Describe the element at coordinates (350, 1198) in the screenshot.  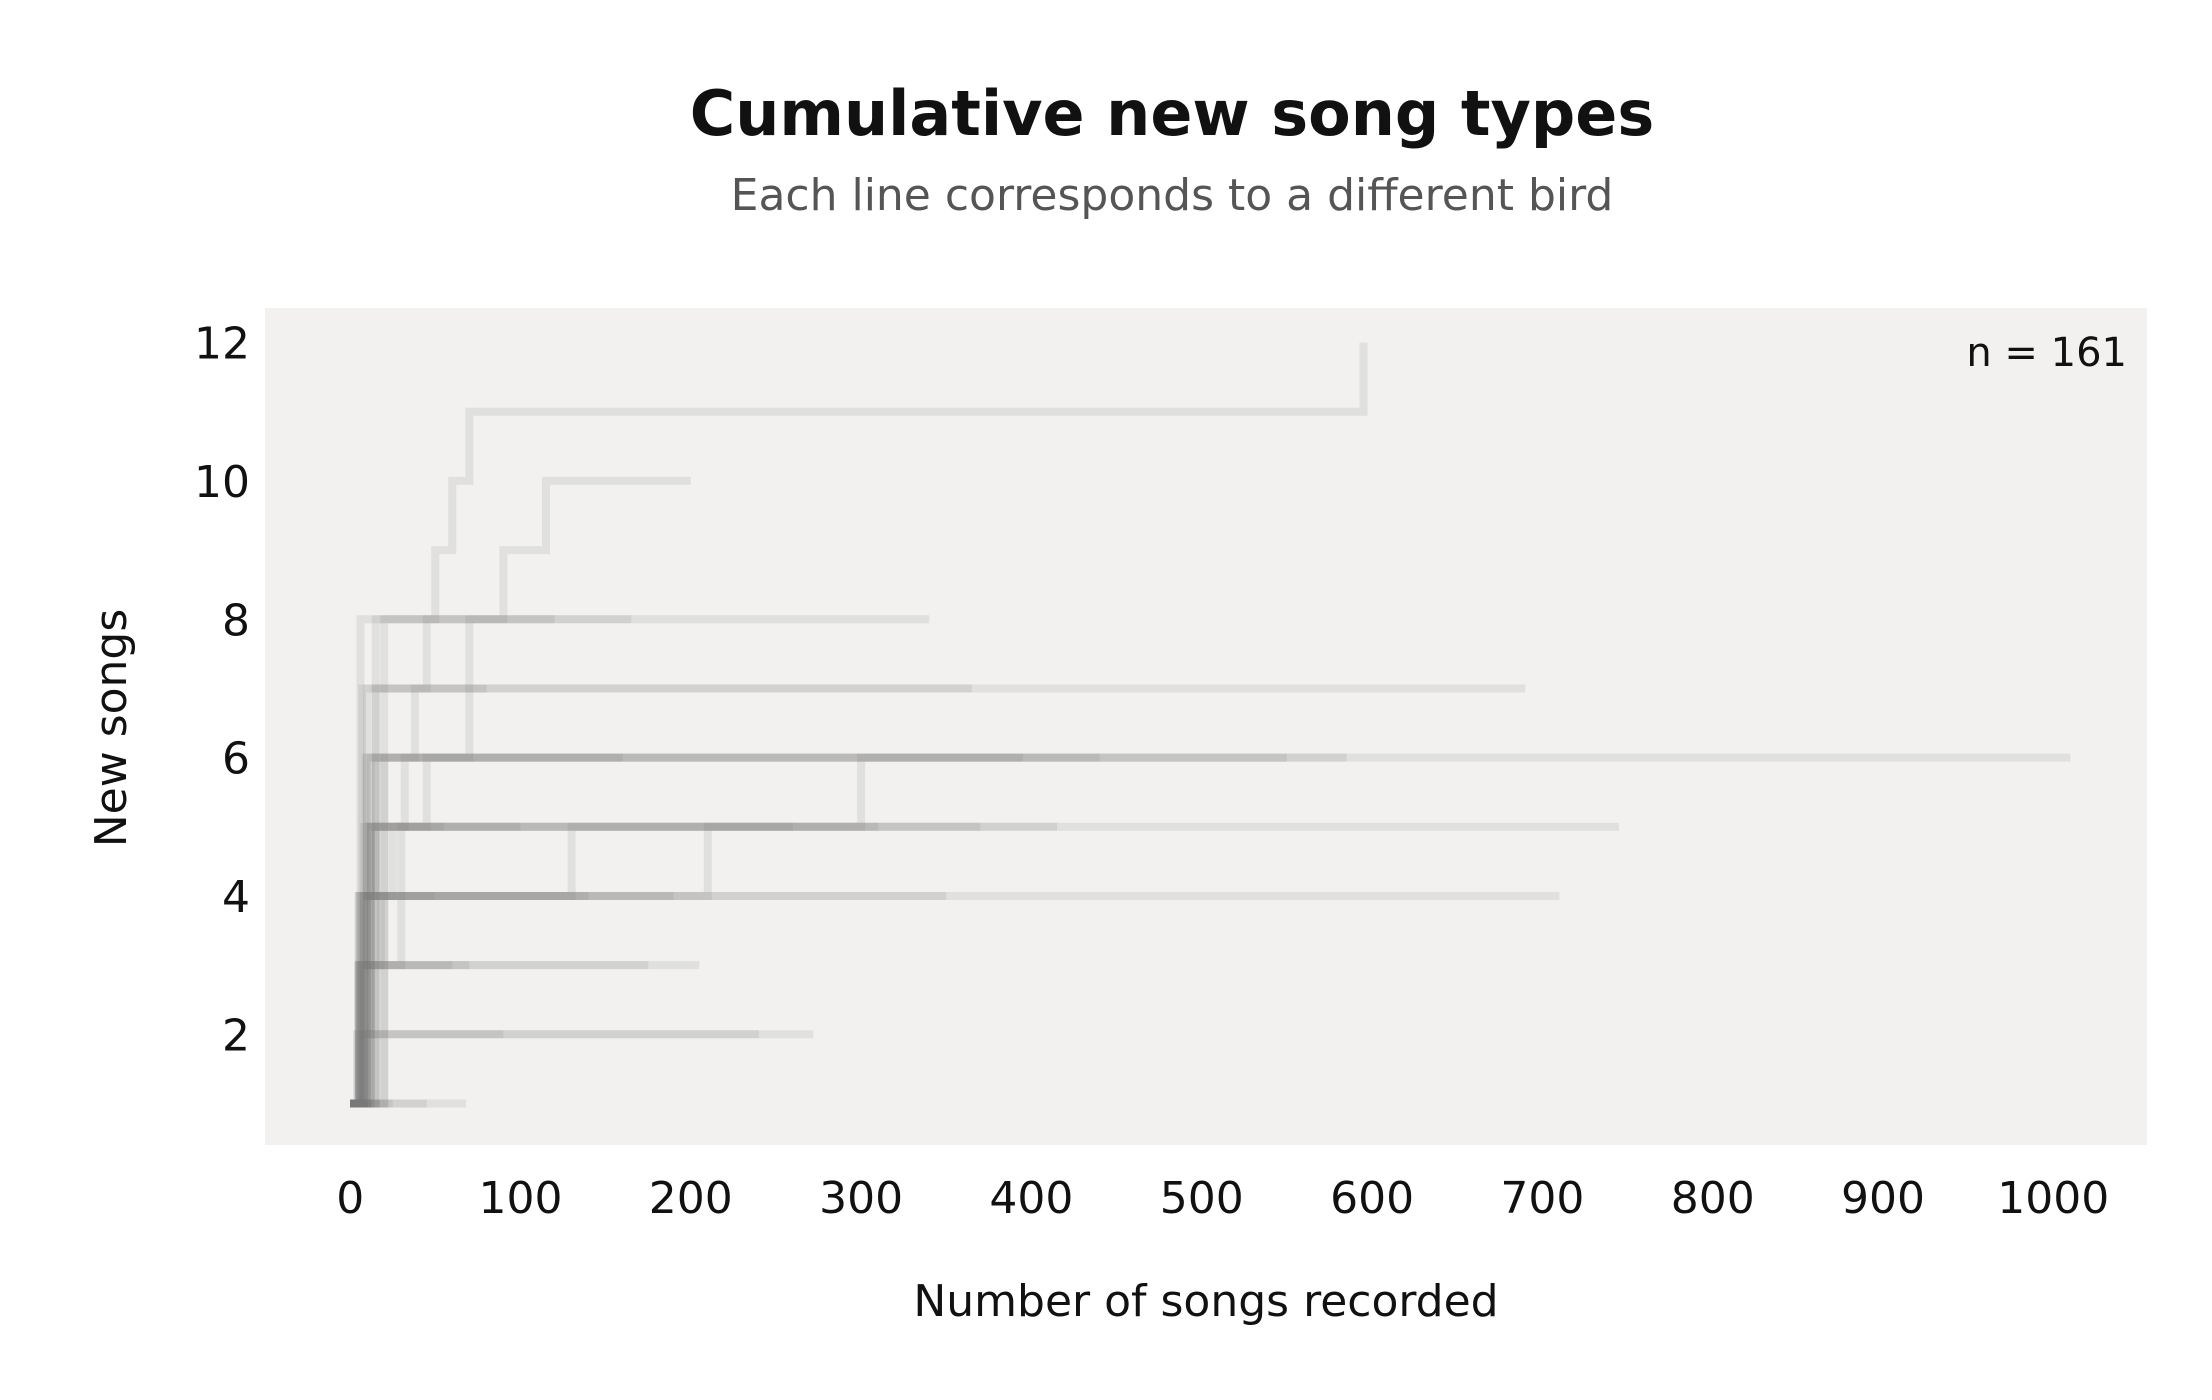
I see `x-tick-label: 0` at that location.